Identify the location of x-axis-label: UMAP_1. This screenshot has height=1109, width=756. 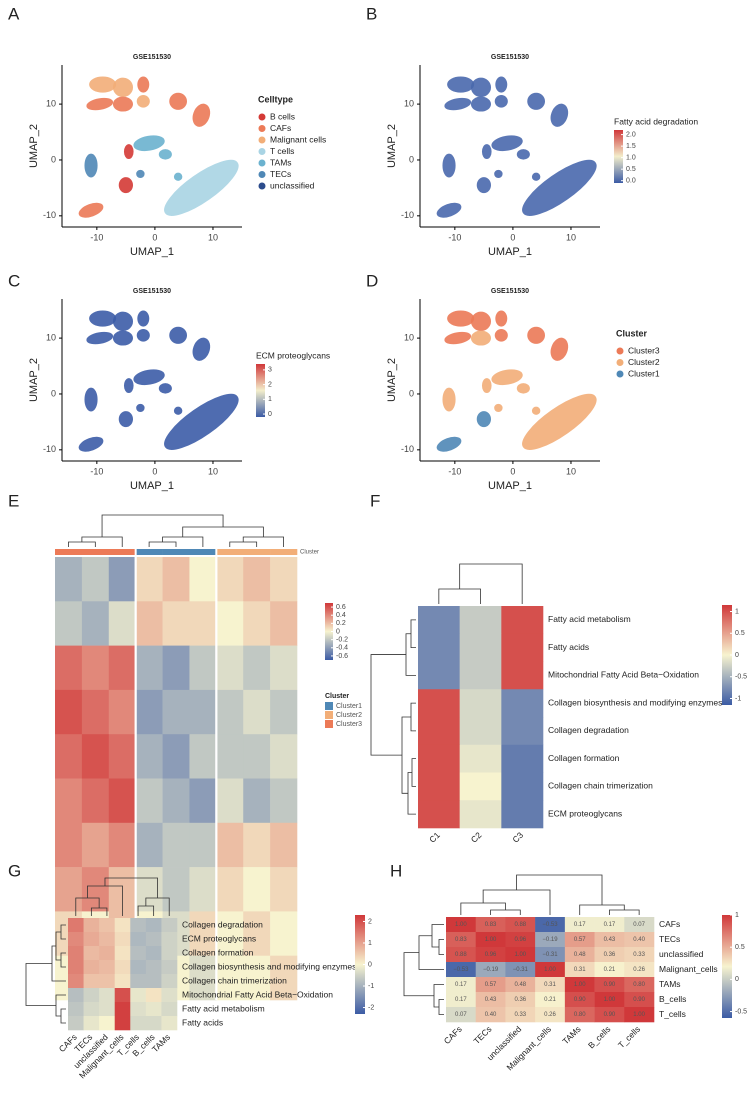
(510, 252).